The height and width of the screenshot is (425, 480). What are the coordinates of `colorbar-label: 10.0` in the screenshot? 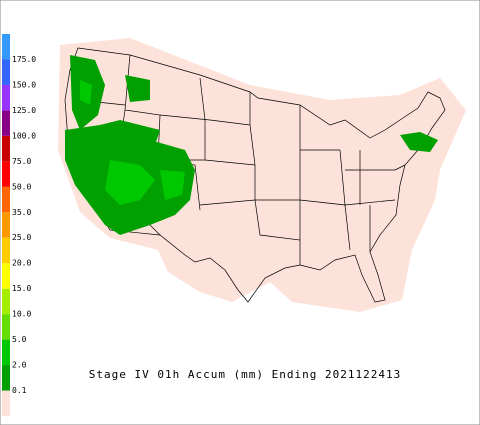 It's located at (21, 314).